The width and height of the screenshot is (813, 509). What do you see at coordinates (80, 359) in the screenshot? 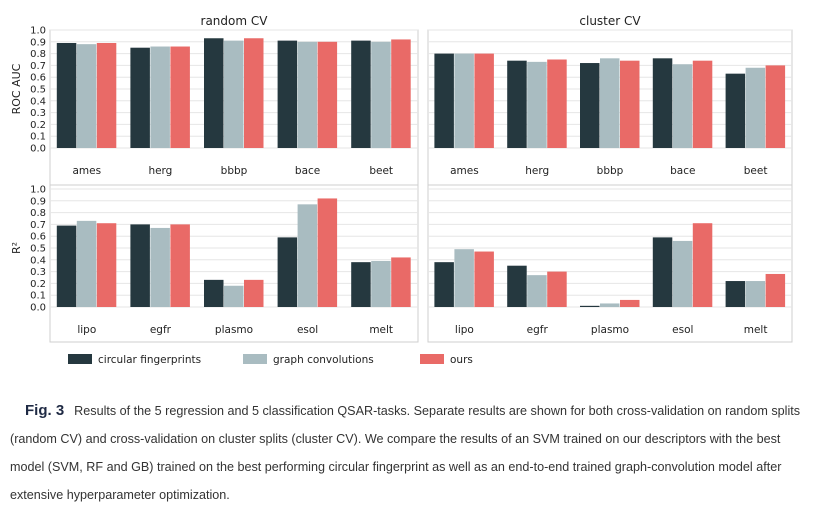
I see `legend-swatch-circular` at bounding box center [80, 359].